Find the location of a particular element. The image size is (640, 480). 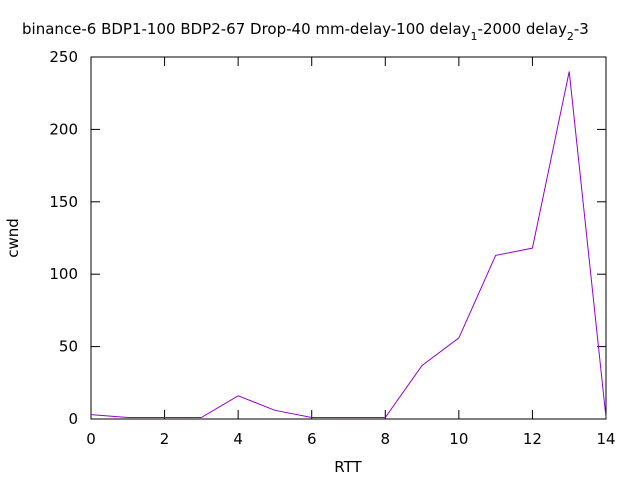

x-tick-label: 0 is located at coordinates (91, 439).